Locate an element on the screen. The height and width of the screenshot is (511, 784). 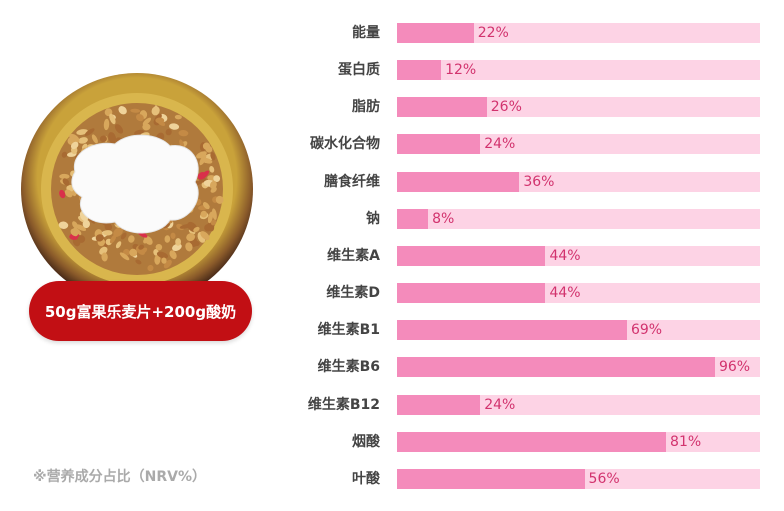
value-label: 96% is located at coordinates (734, 367).